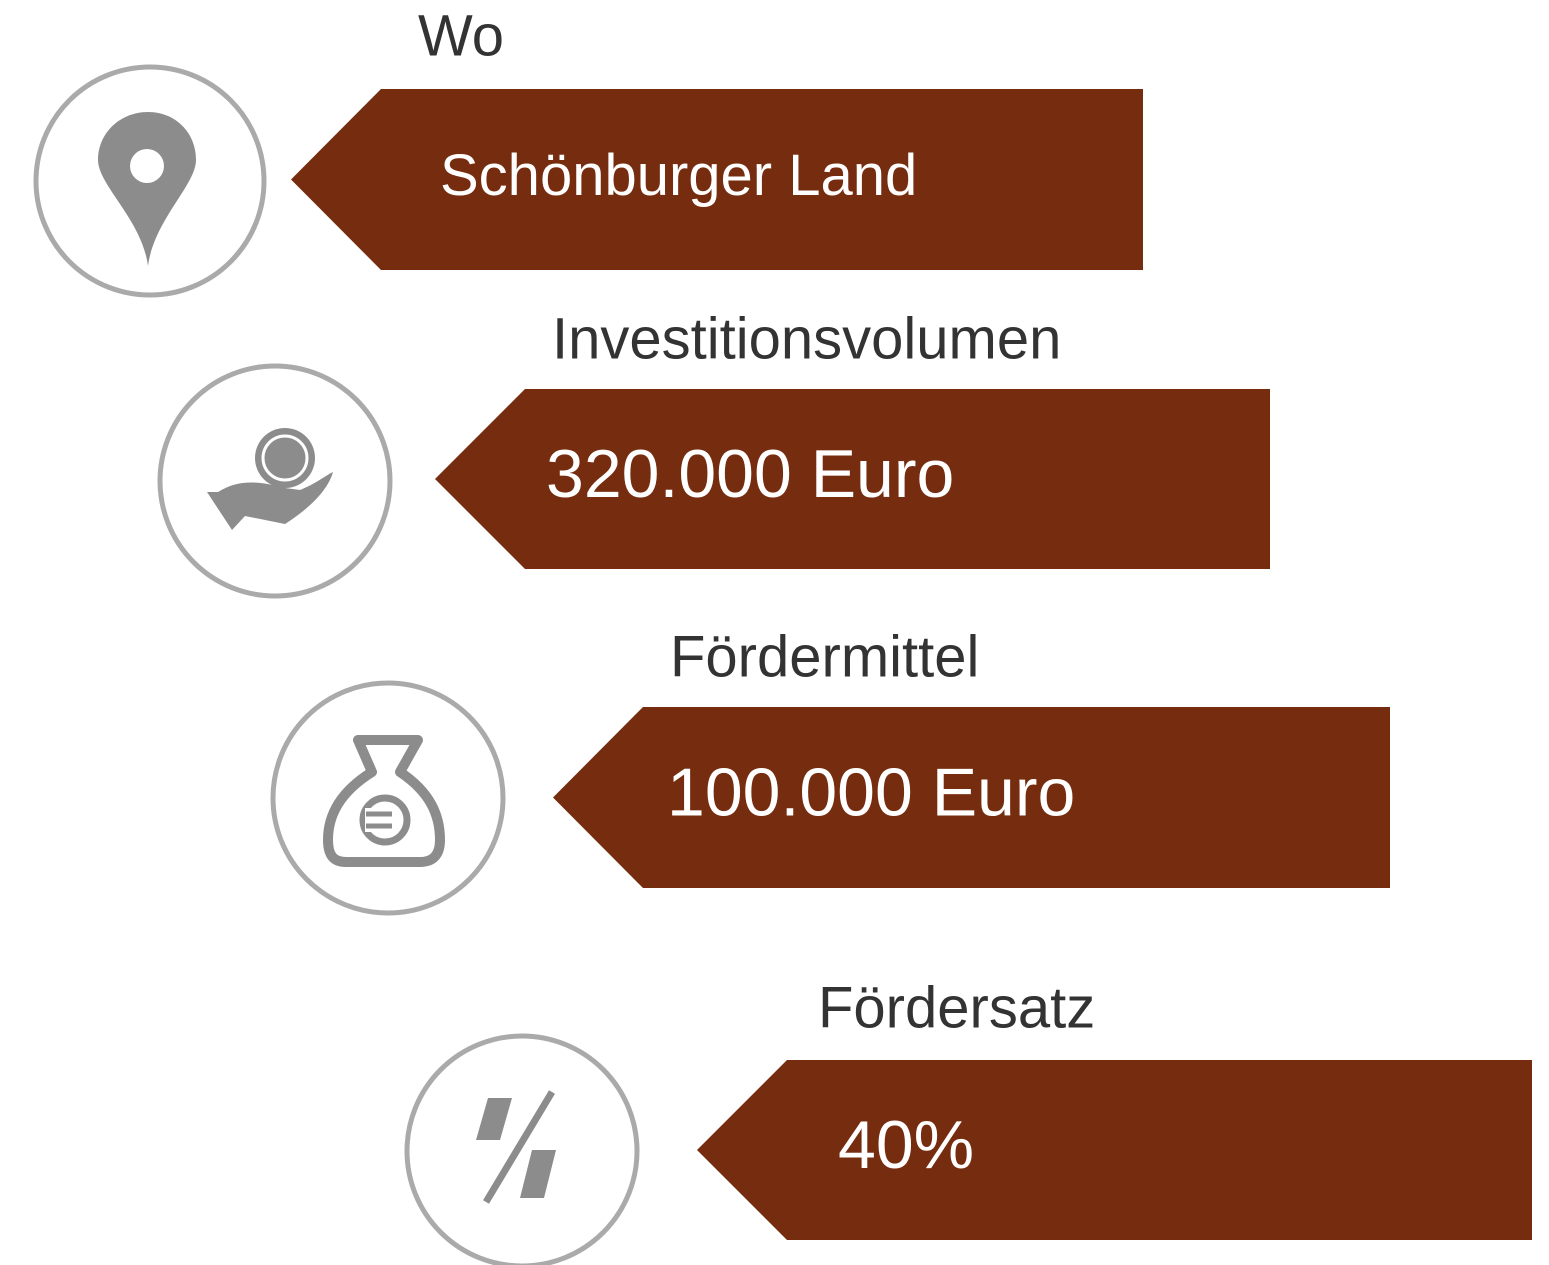 This screenshot has height=1265, width=1549. Describe the element at coordinates (806, 338) in the screenshot. I see `item-label: Investitionsvolumen` at that location.